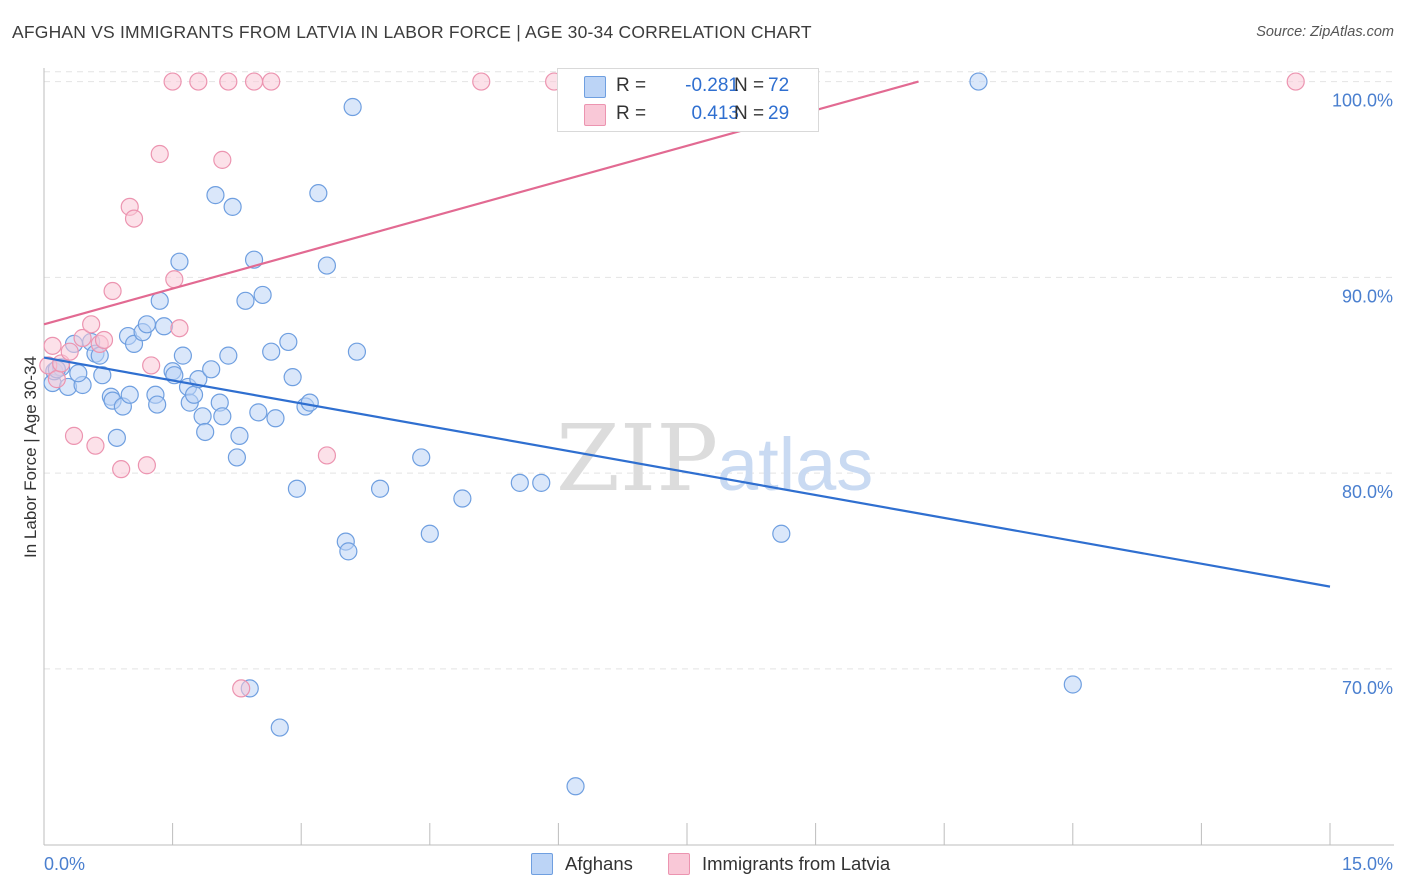  What do you see at coordinates (715, 113) in the screenshot?
I see `latvia-r-value: 0.413` at bounding box center [715, 113].